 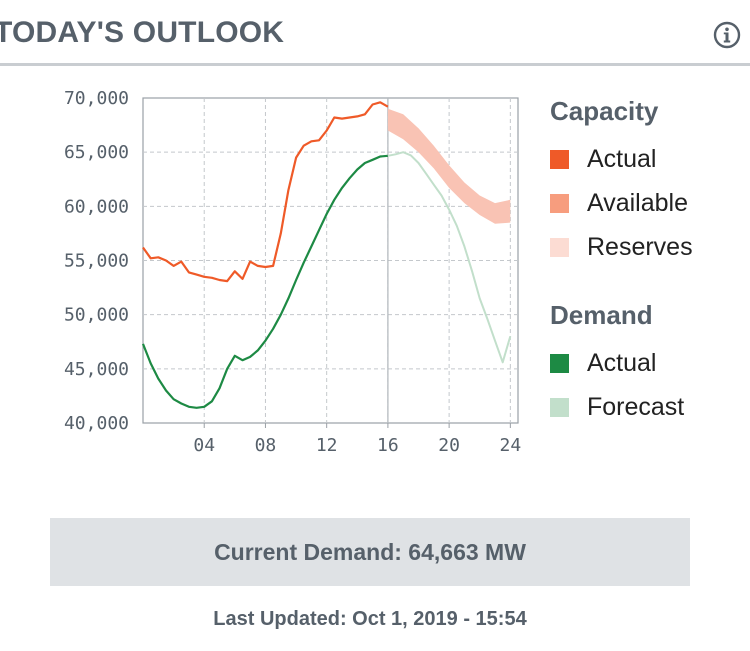 I want to click on header: TODAY'S OUTLOOK, so click(x=375, y=33).